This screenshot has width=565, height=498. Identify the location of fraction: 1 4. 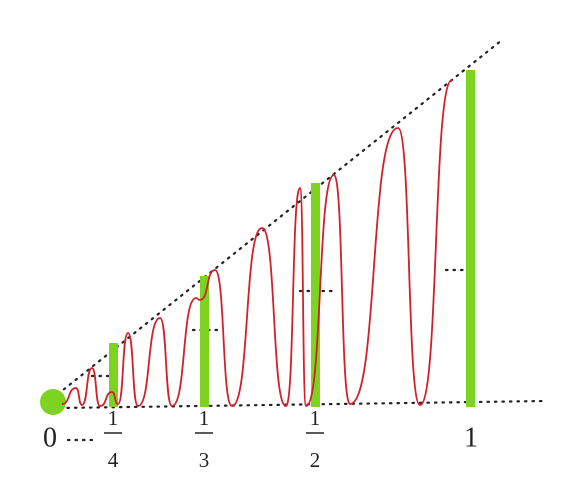
(113, 439).